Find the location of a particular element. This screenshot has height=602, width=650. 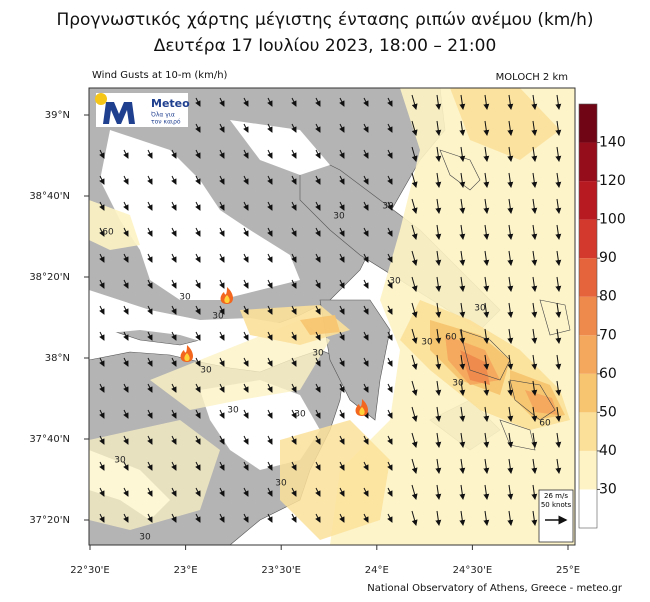

colorbar: 30 40 50 60 70 80 90 100 120 140 is located at coordinates (602, 316).